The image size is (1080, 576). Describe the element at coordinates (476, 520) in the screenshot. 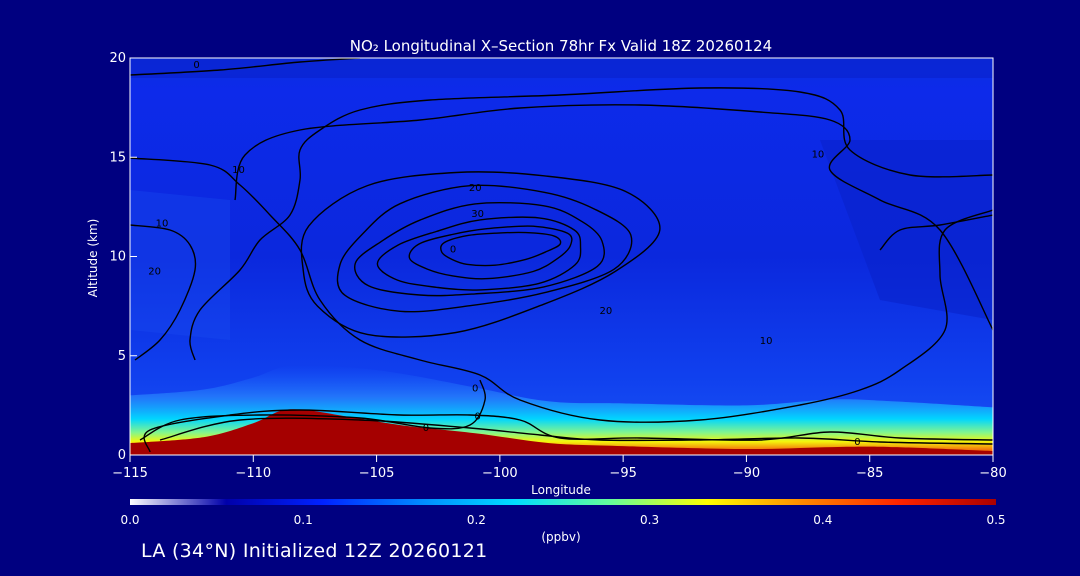

I see `colorbar-tick-label: 0.2` at that location.